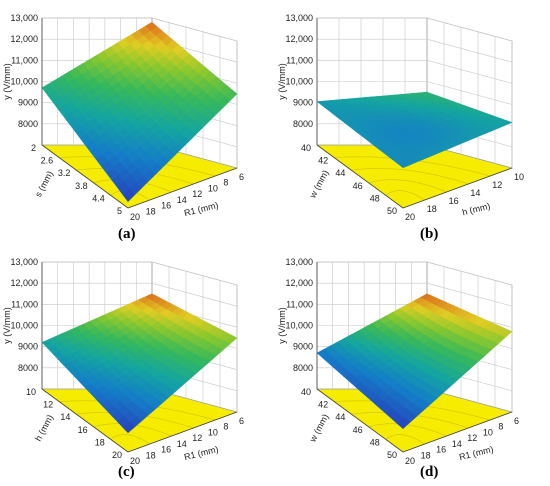 Image resolution: width=550 pixels, height=486 pixels. I want to click on right-axis-label: h (mm), so click(476, 209).